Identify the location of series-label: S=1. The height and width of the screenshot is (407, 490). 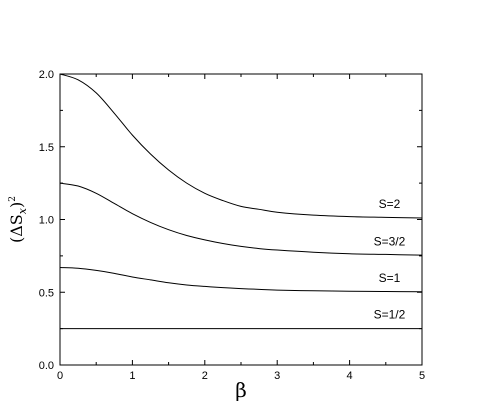
(390, 278).